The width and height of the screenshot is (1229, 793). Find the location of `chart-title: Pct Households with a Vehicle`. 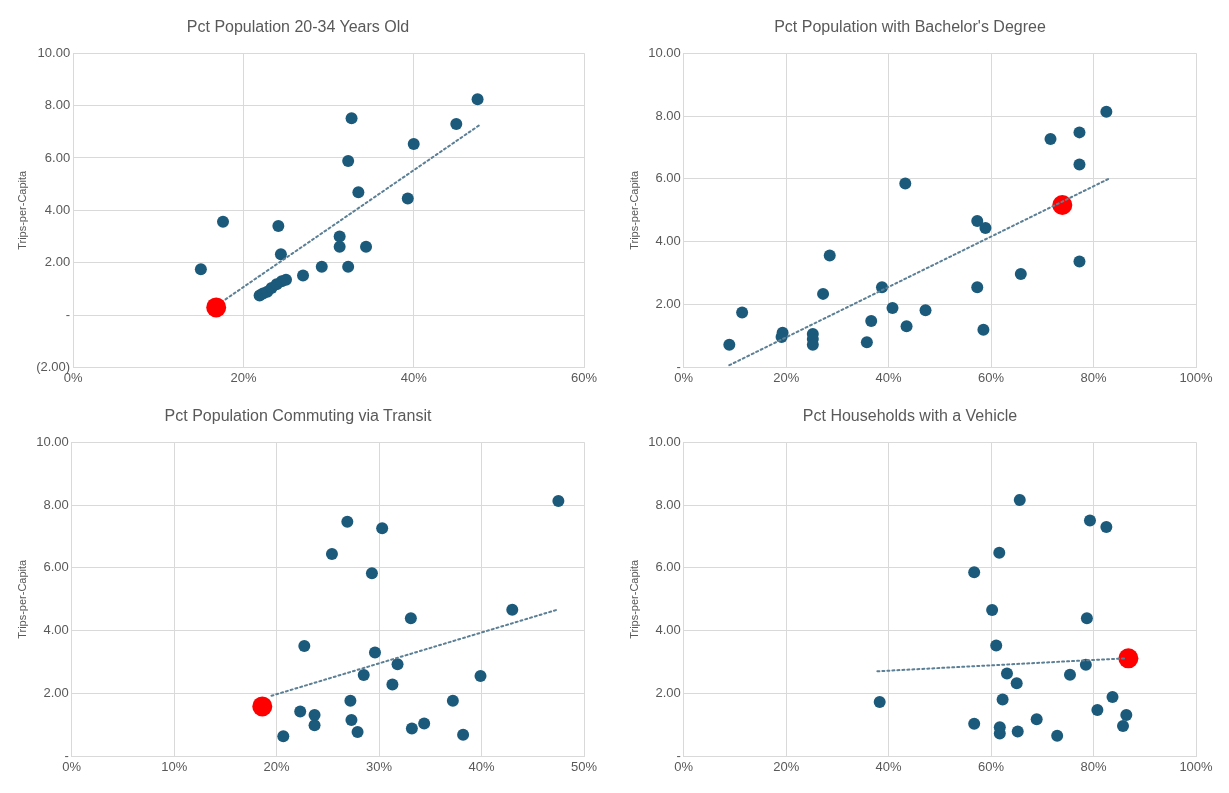

chart-title: Pct Households with a Vehicle is located at coordinates (910, 416).